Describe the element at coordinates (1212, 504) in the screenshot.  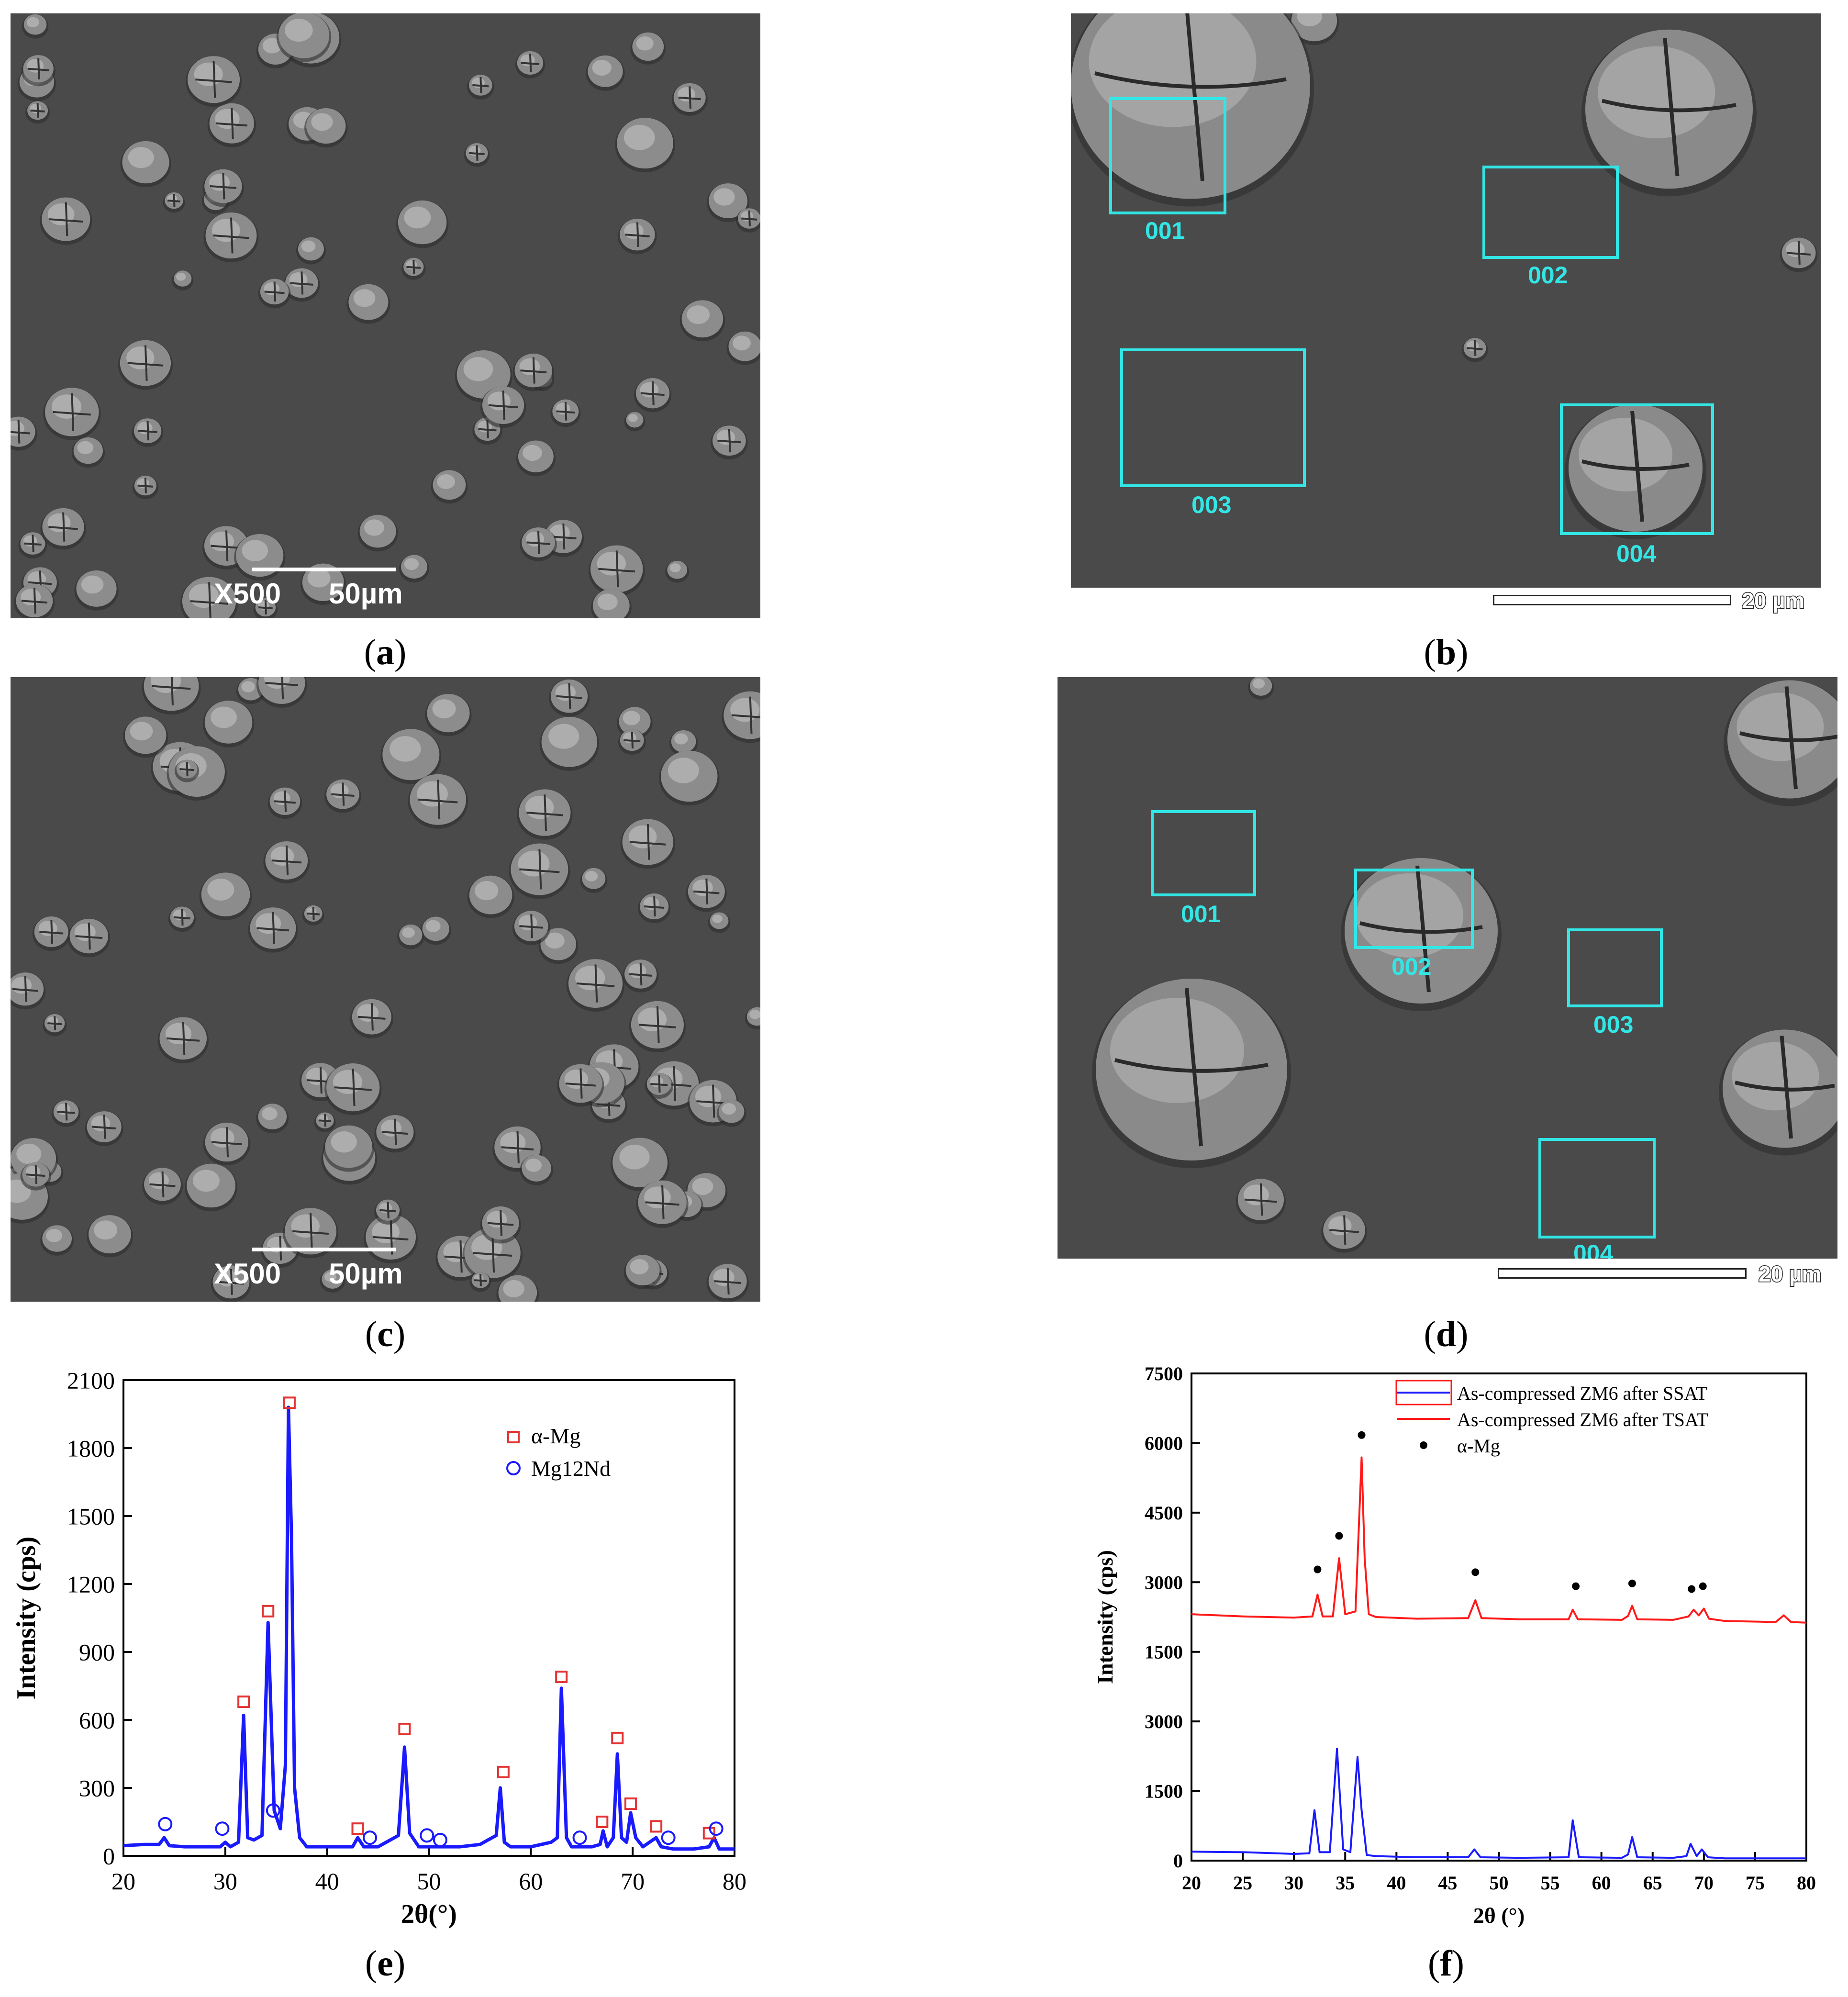
I see `roi-label-b-003: 003` at that location.